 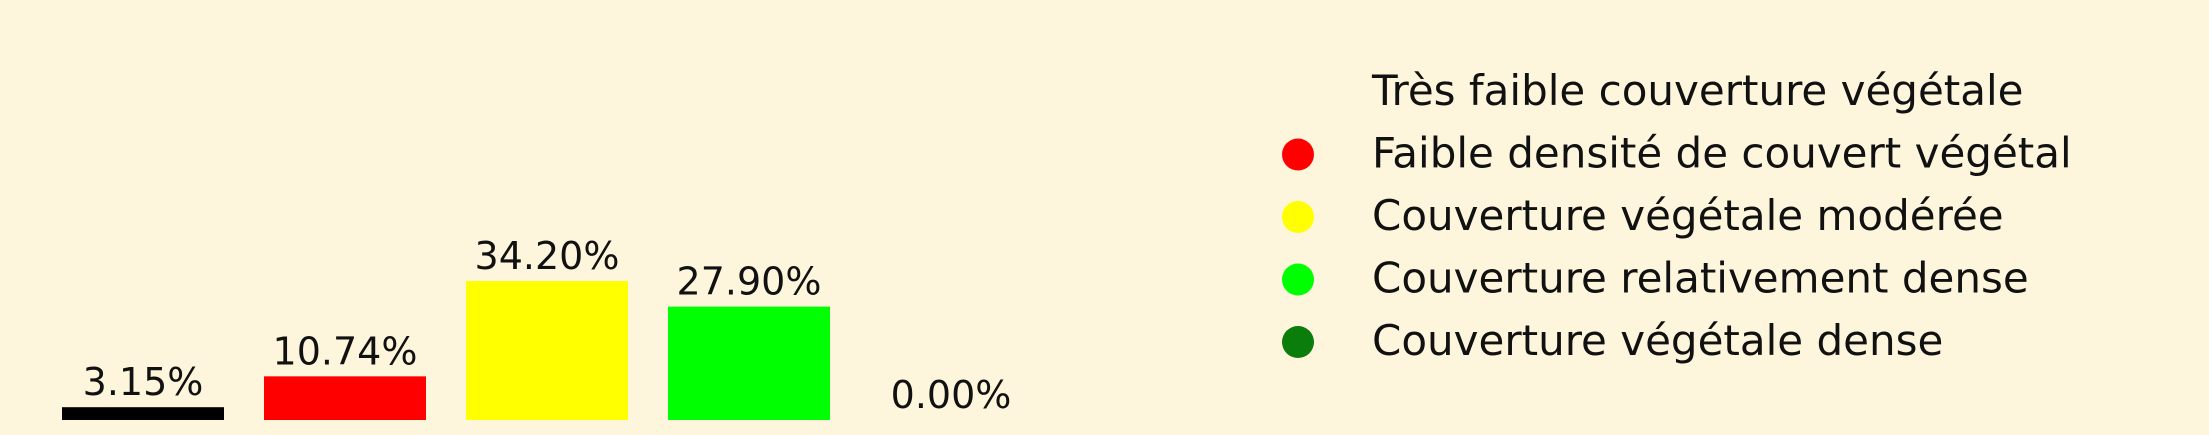 I want to click on legend-label-3: Couverture végétale modérée, so click(x=1688, y=215).